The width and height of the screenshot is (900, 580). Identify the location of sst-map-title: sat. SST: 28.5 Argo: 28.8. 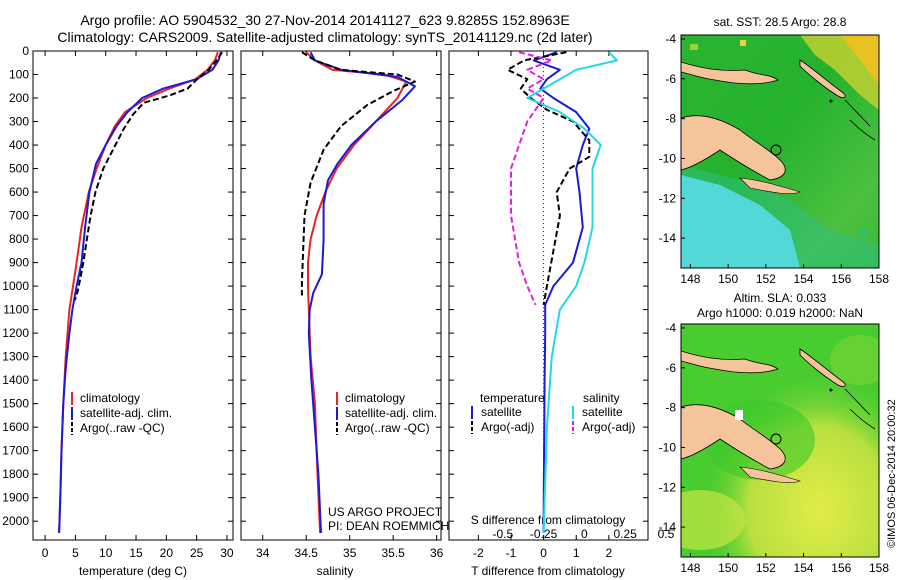
(780, 22).